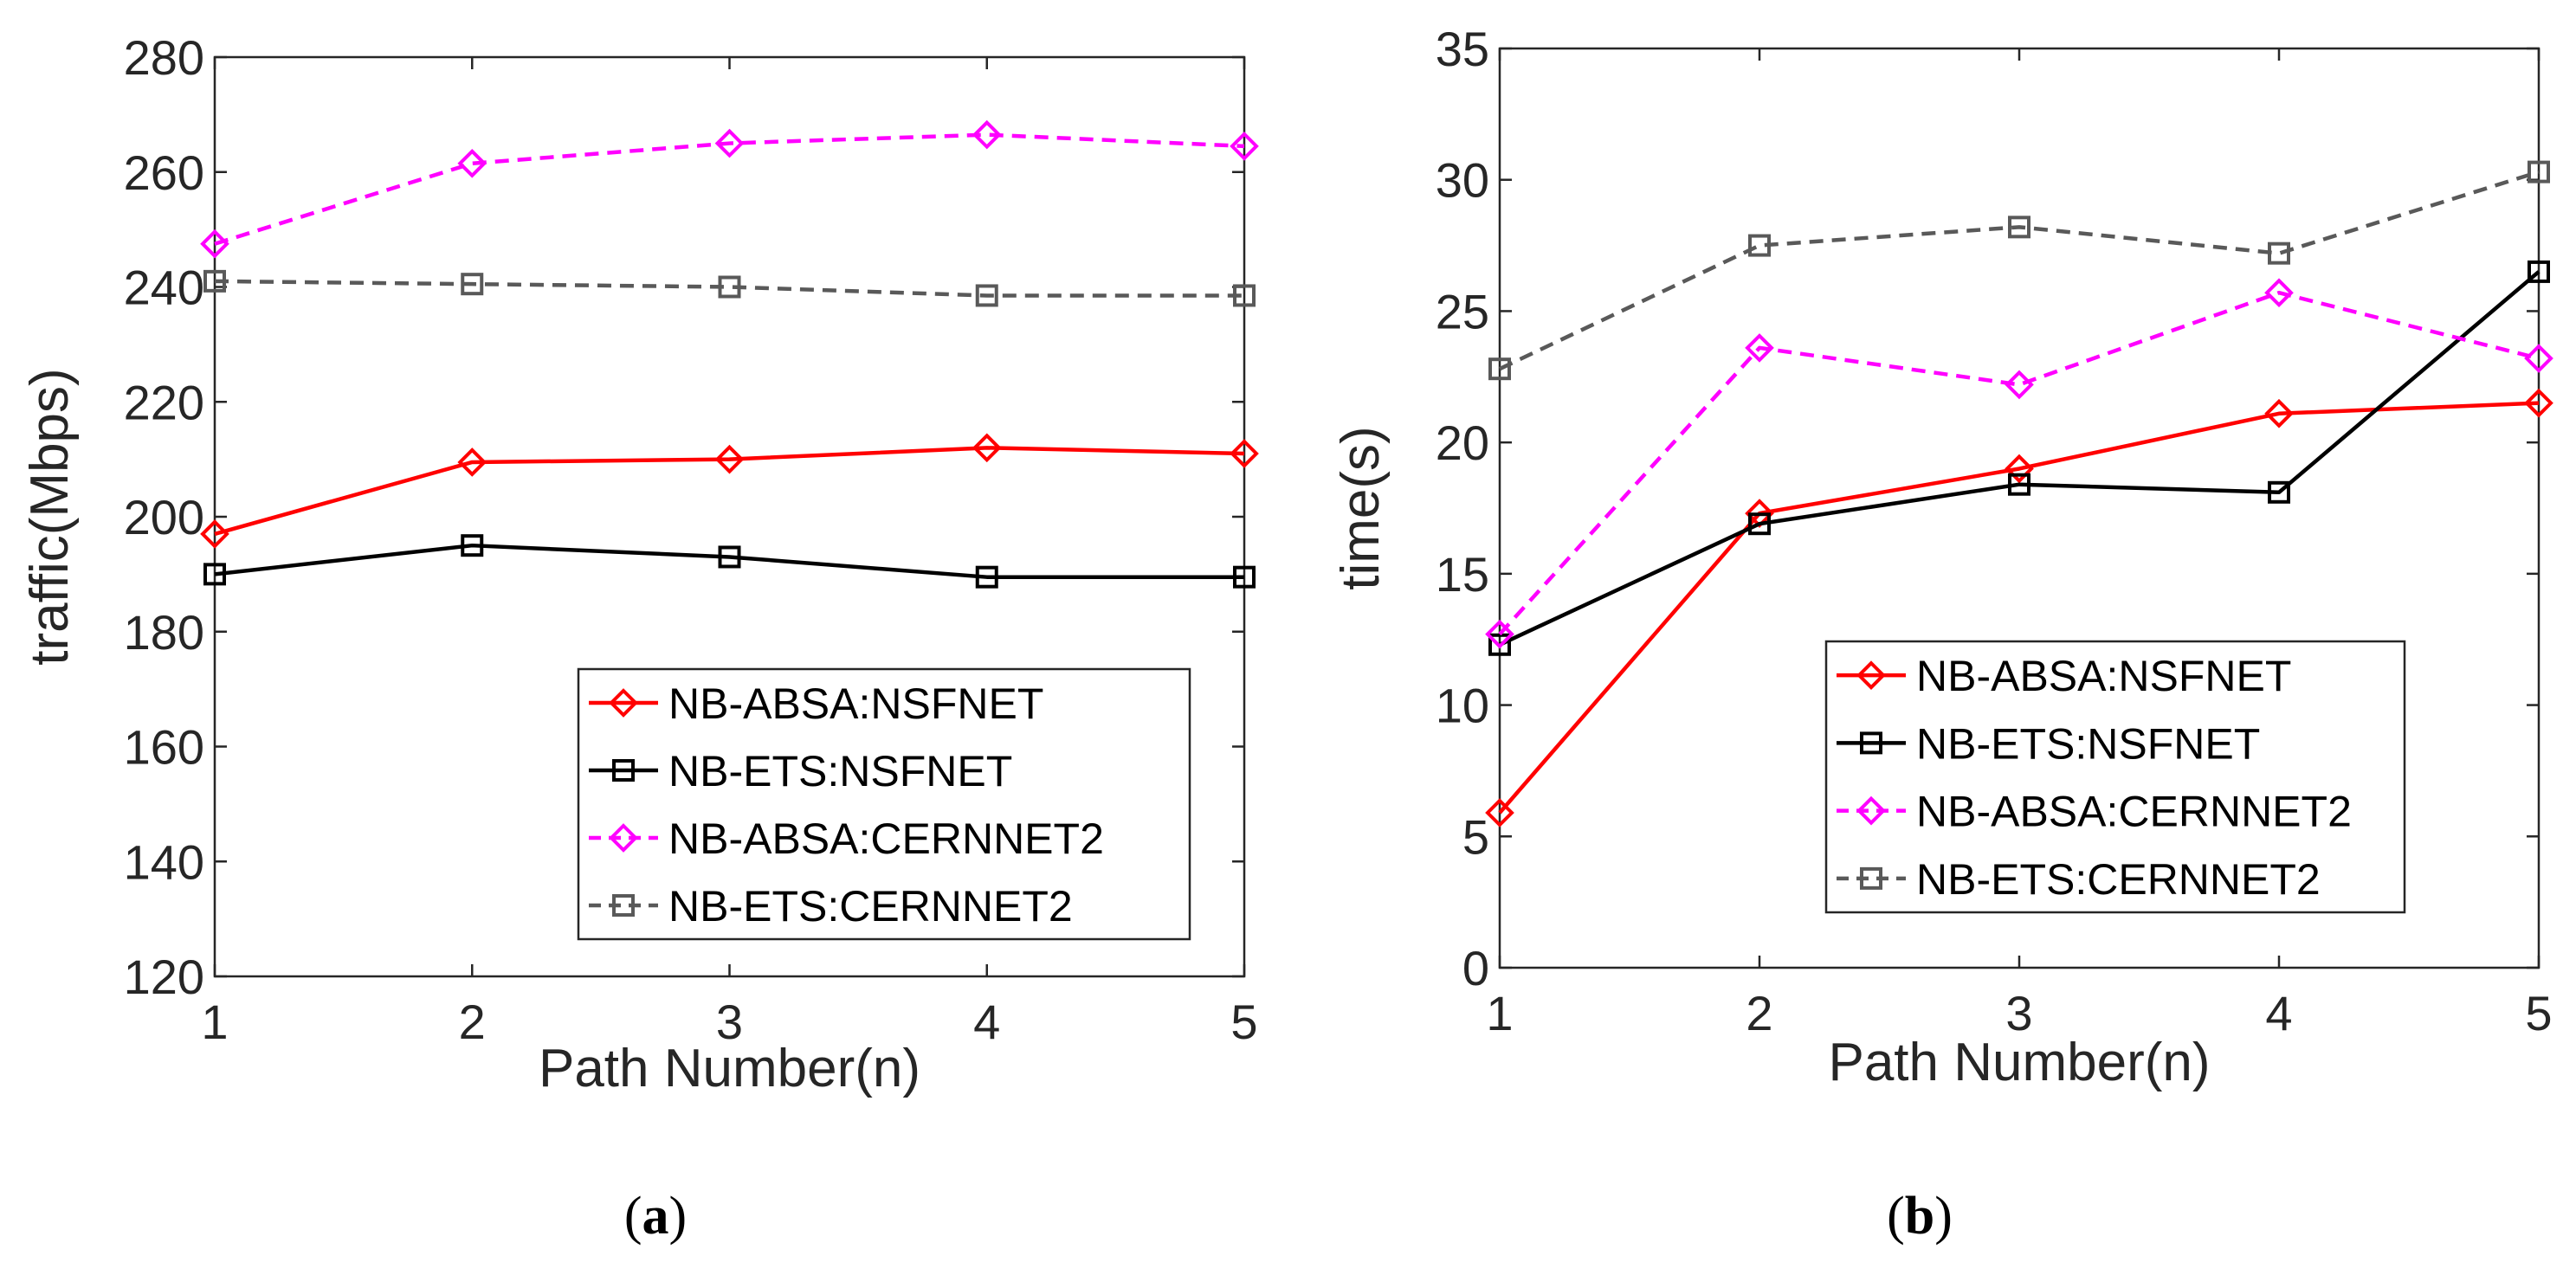 This screenshot has height=1275, width=2576. I want to click on y-tick-label: 15, so click(1462, 574).